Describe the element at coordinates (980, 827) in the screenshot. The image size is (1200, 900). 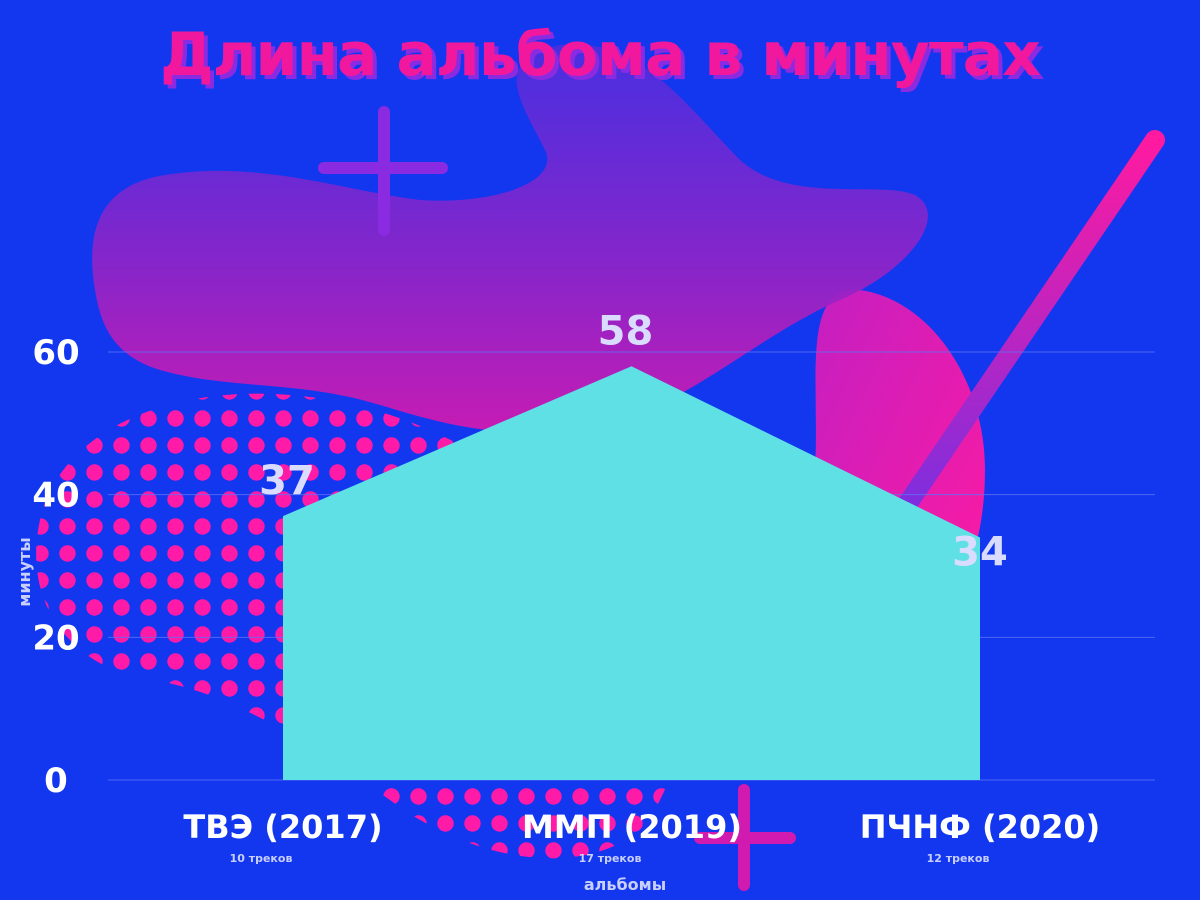
I see `x-tick-label: ПЧНФ (2020)` at that location.